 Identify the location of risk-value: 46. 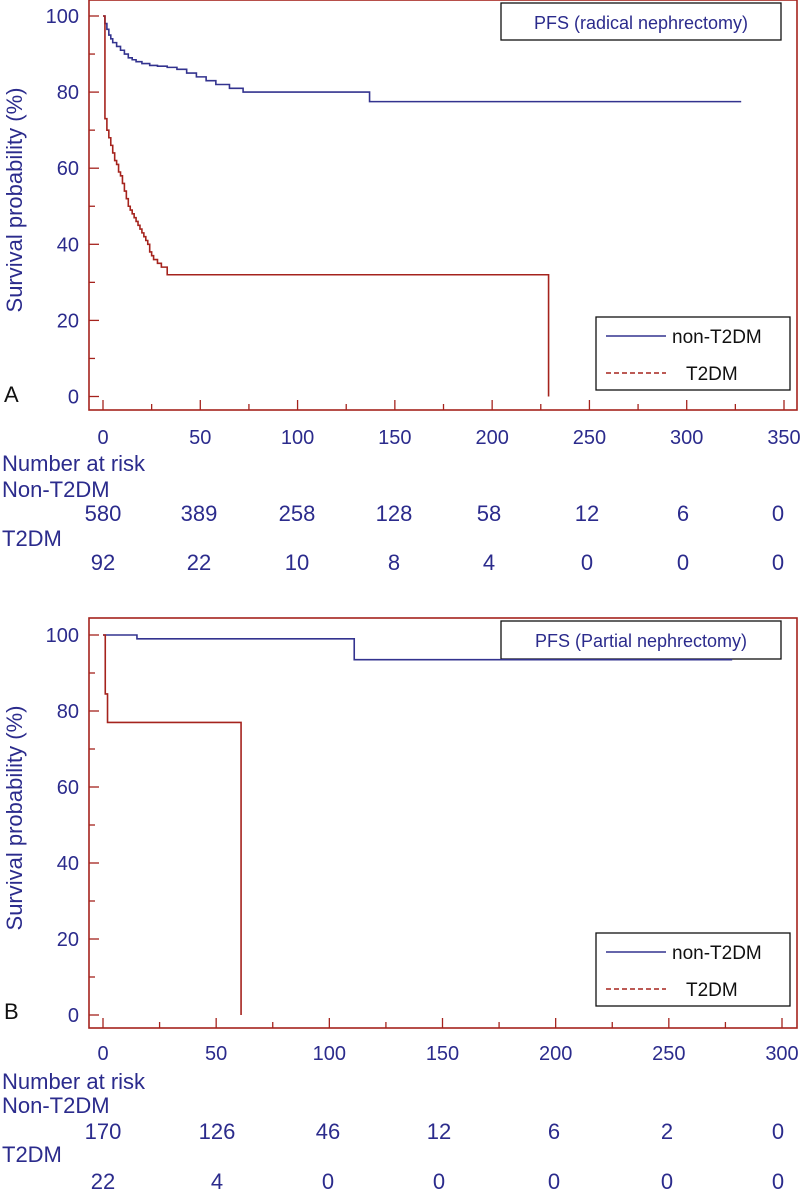
(328, 1131).